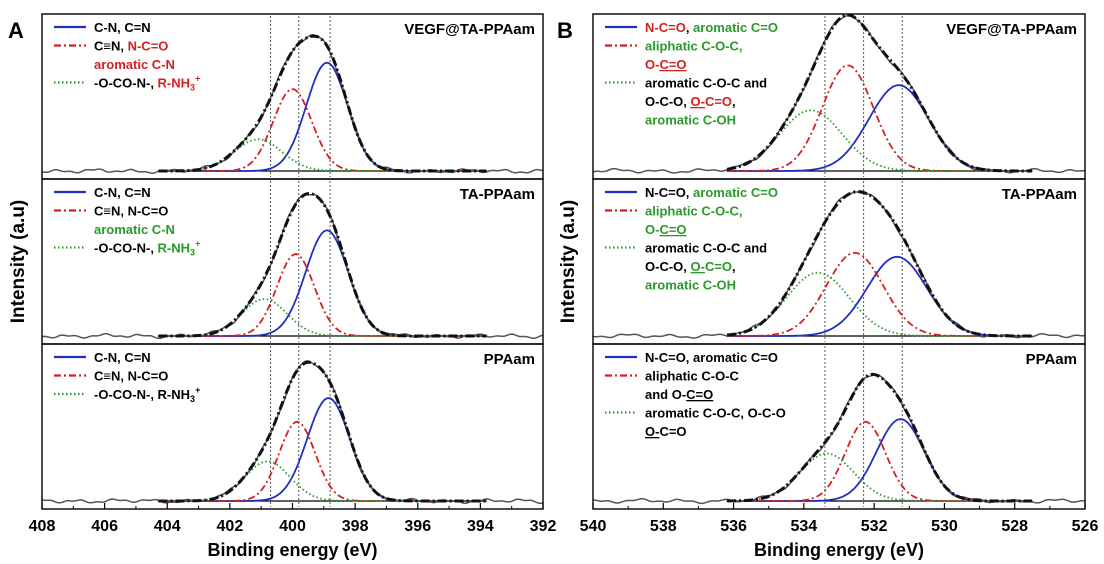 This screenshot has height=564, width=1104. I want to click on legend-entry: -O-CO-N-, R-NH3+, so click(147, 394).